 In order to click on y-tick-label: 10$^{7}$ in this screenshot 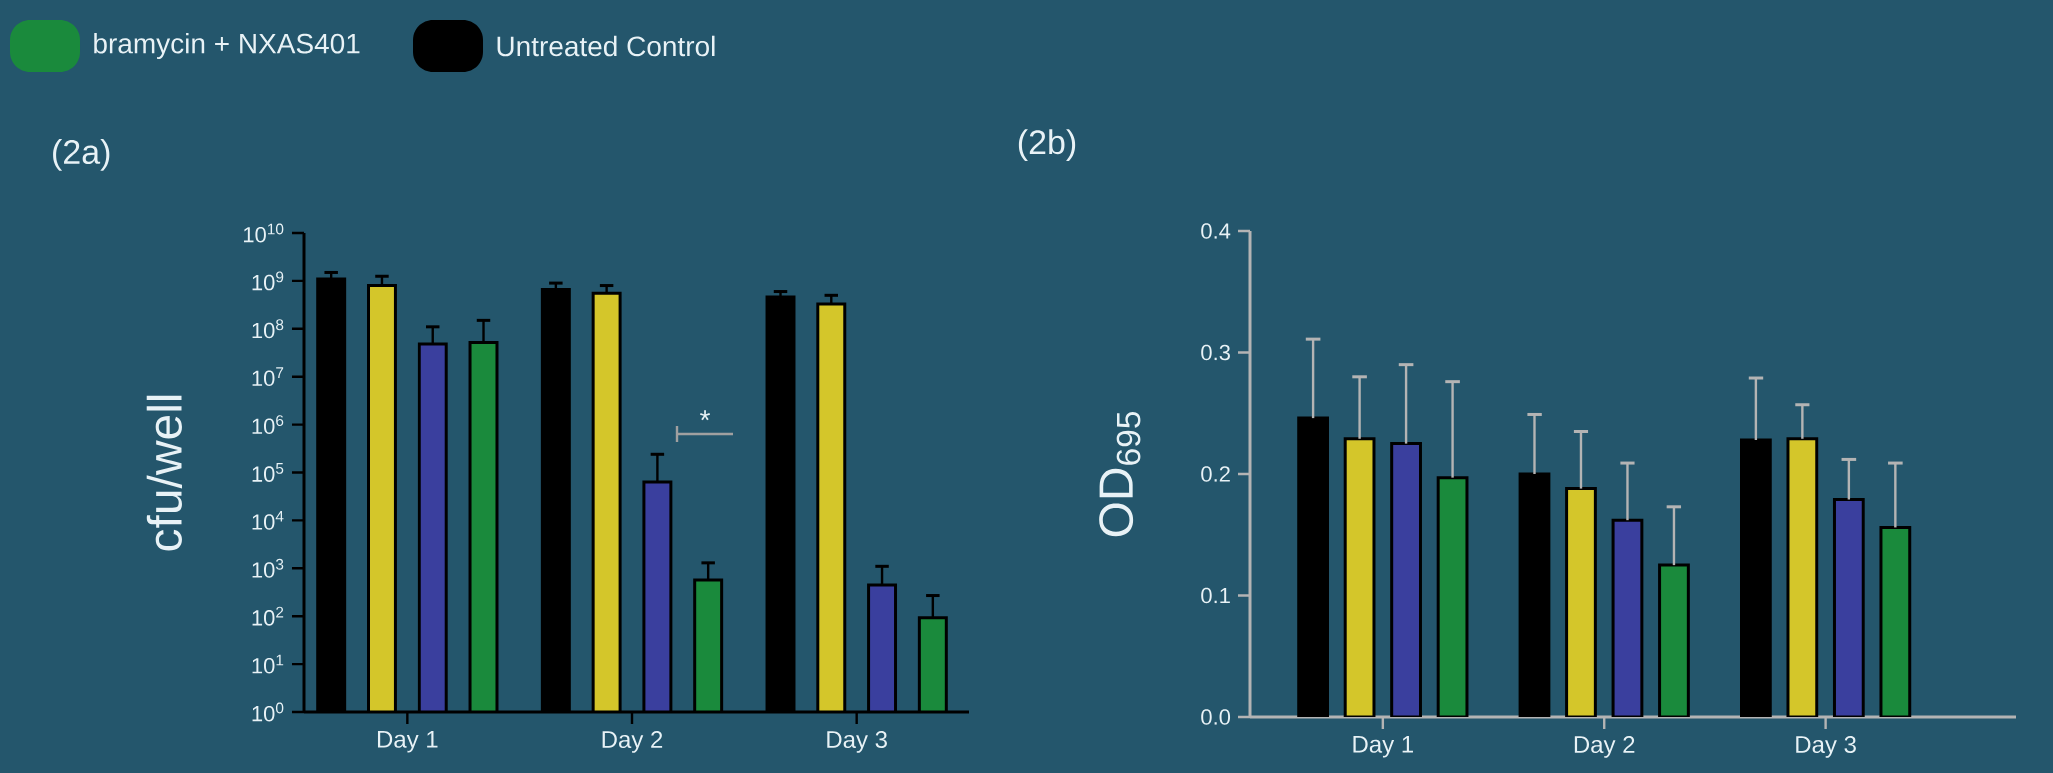, I will do `click(268, 377)`.